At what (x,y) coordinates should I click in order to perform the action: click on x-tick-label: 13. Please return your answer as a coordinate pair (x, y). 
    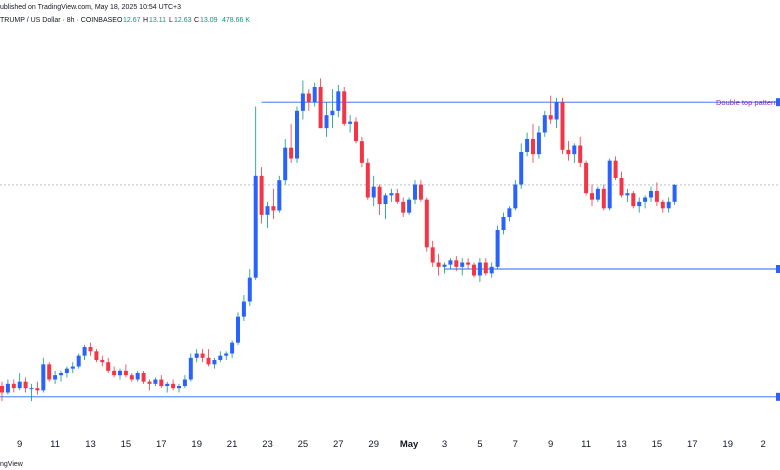
    Looking at the image, I should click on (90, 444).